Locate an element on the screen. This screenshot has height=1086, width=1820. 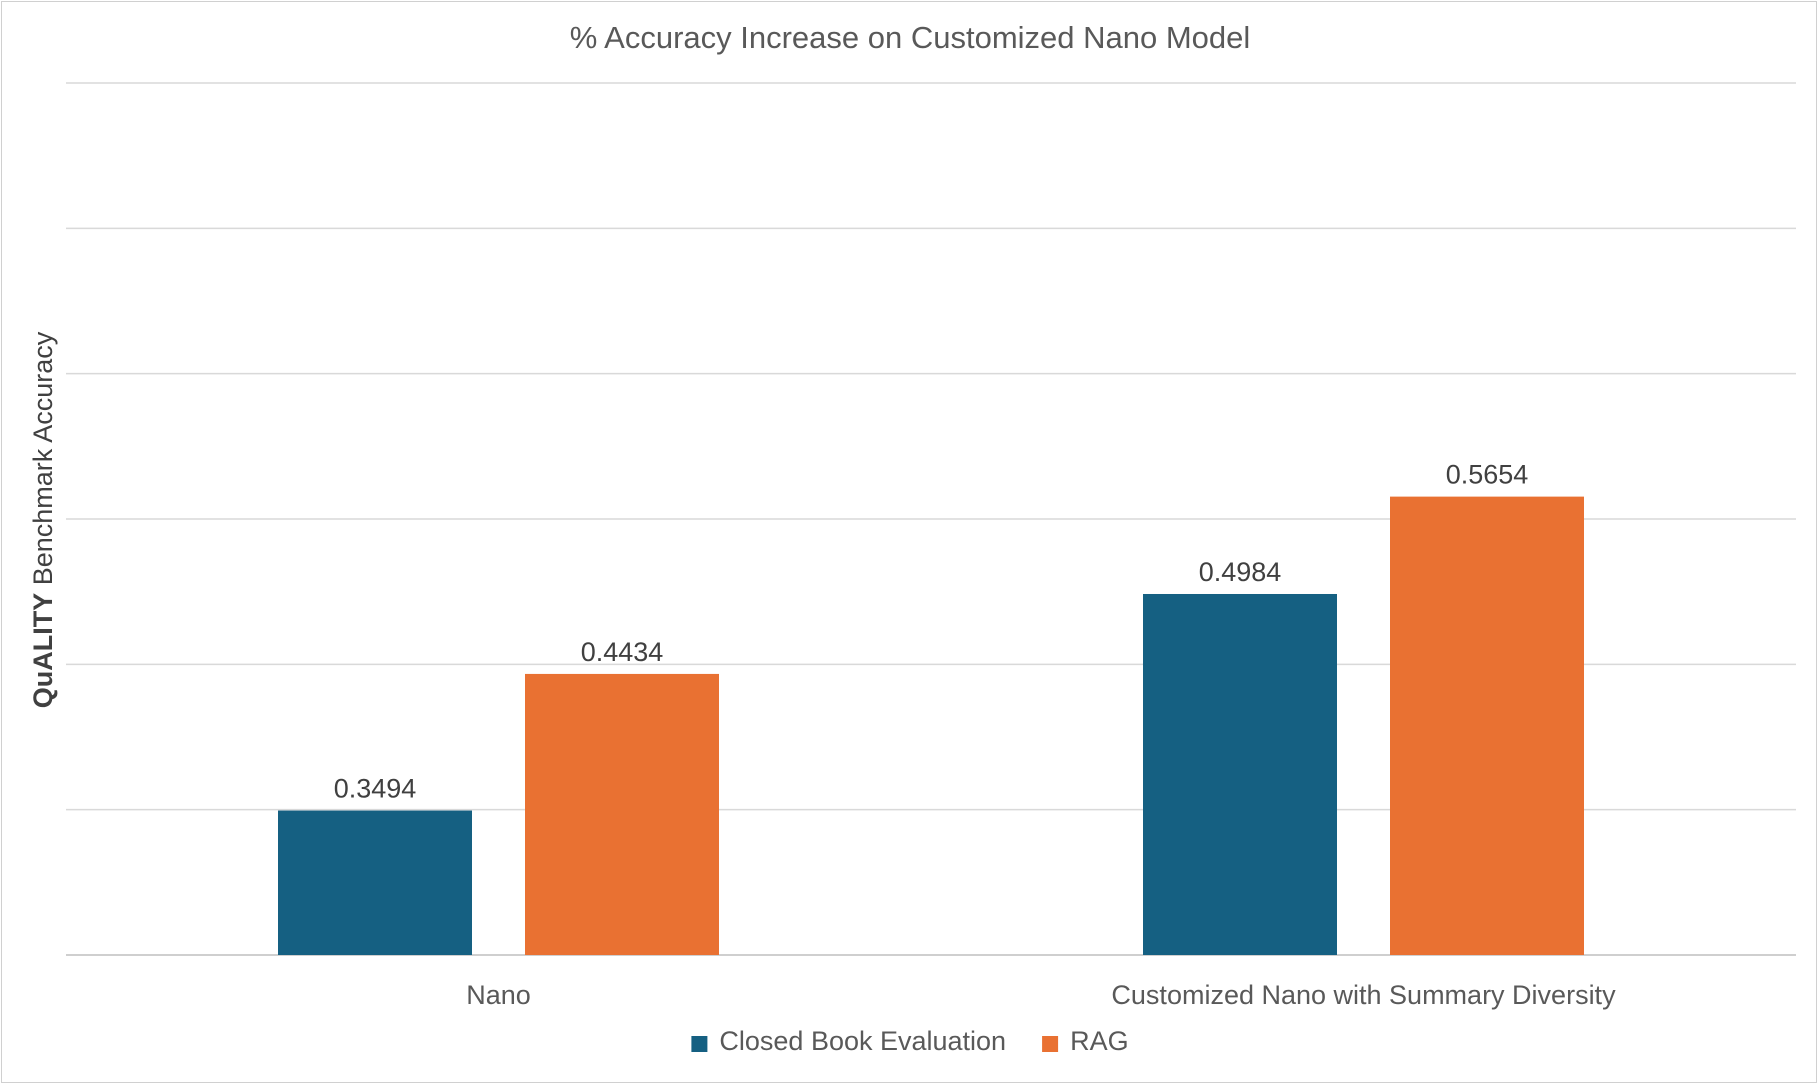
data-label: 0.4984 is located at coordinates (1240, 572).